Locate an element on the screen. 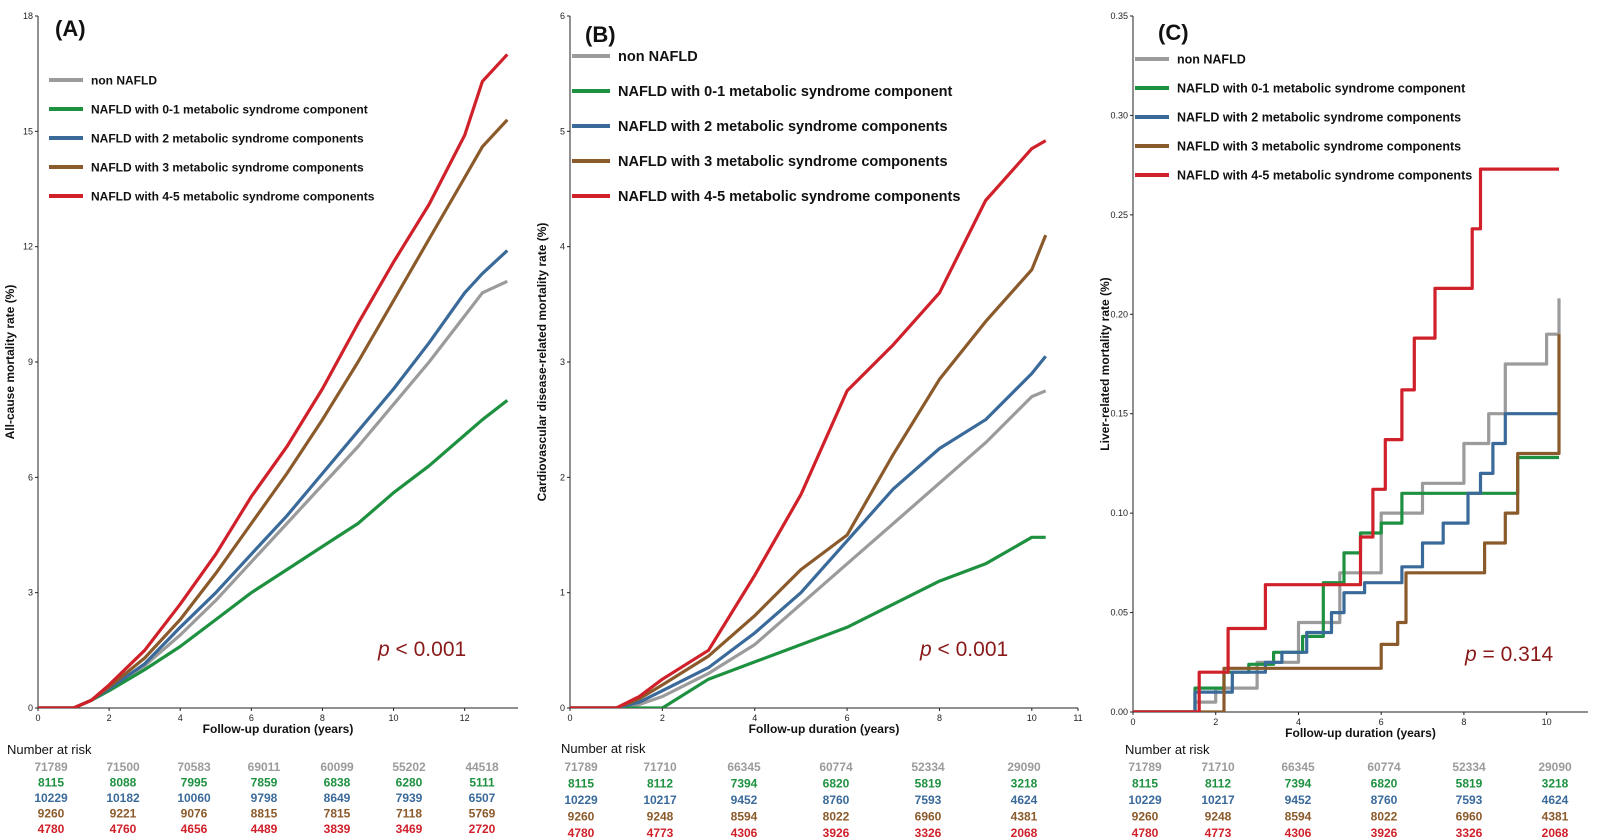 The height and width of the screenshot is (840, 1619). x-tick-label: 8 is located at coordinates (939, 718).